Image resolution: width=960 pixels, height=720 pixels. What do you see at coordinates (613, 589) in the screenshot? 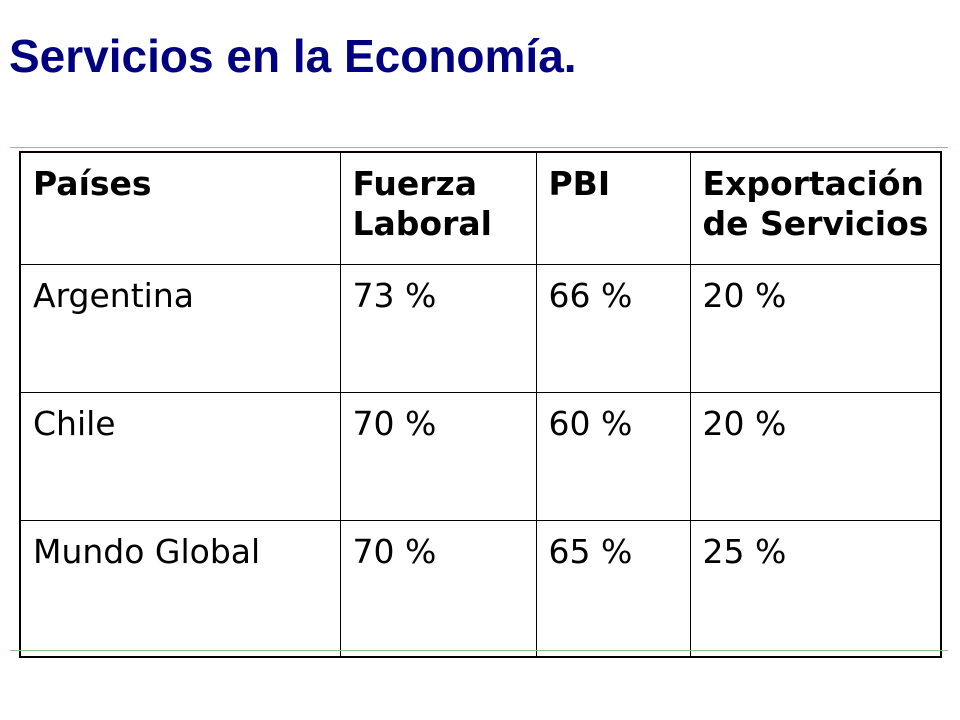
I see `cell-gdp: 65 %` at bounding box center [613, 589].